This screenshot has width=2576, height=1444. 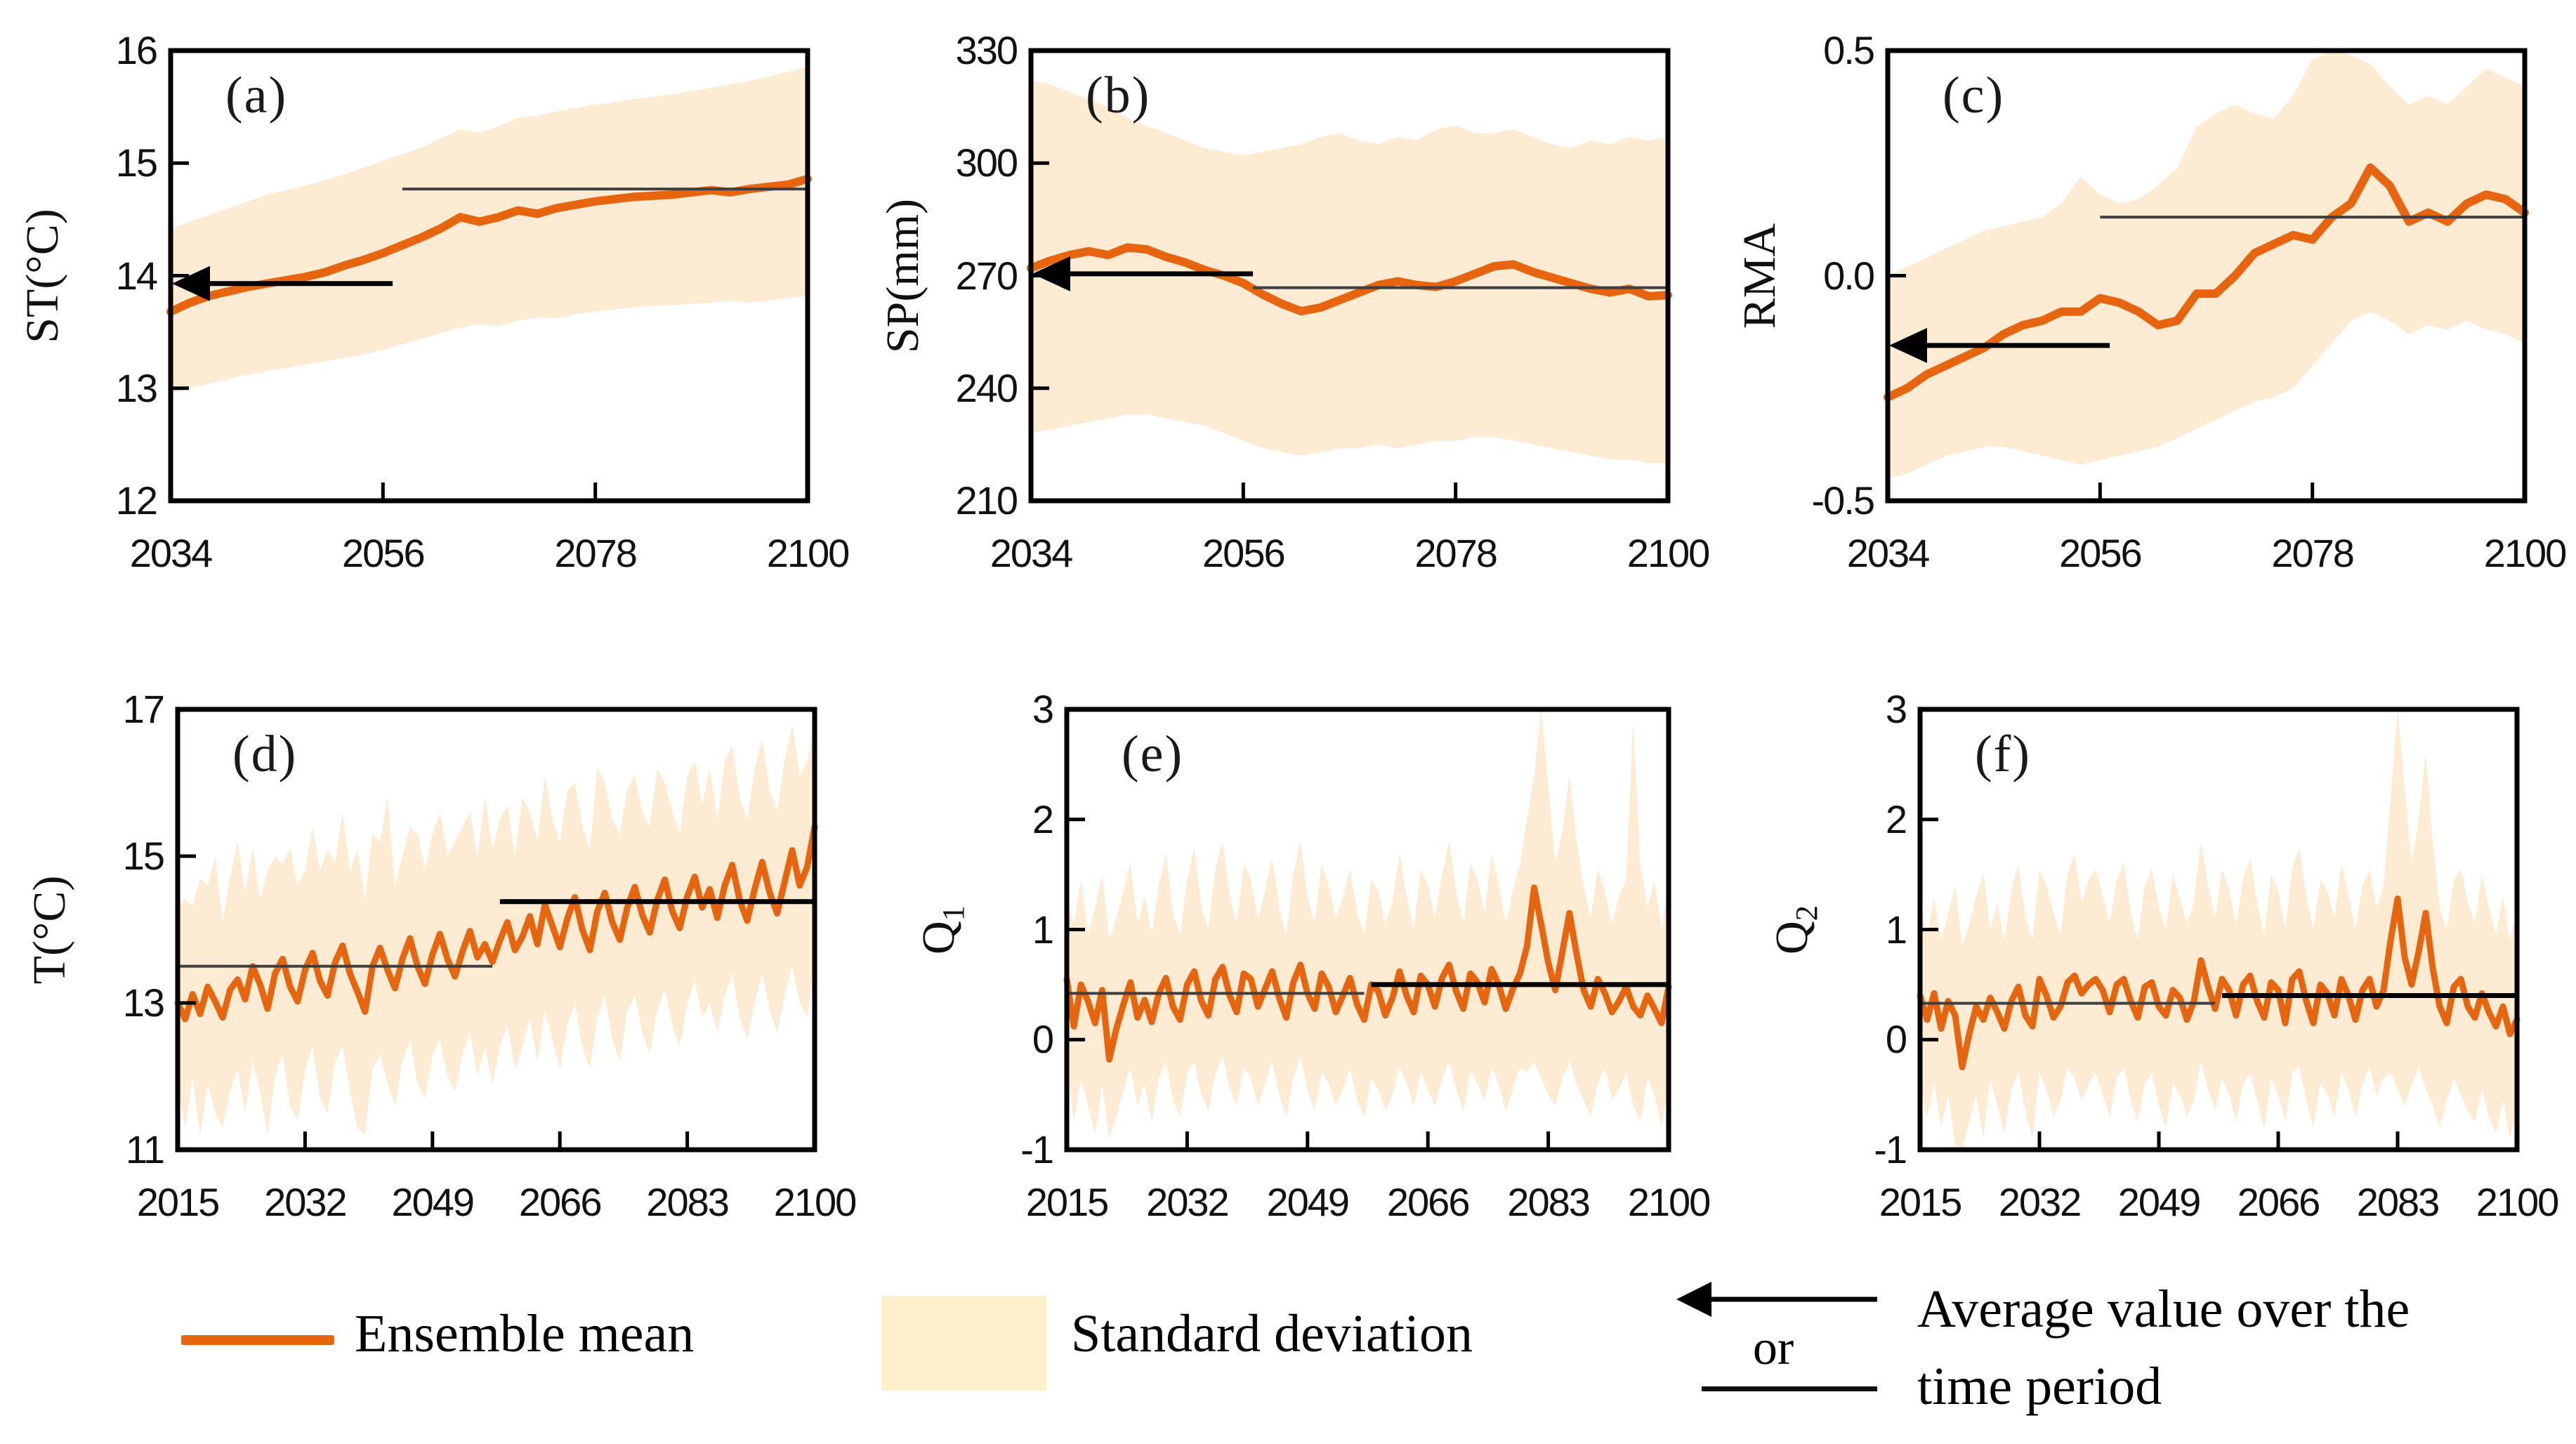 I want to click on panel-letter-a: (a), so click(x=256, y=95).